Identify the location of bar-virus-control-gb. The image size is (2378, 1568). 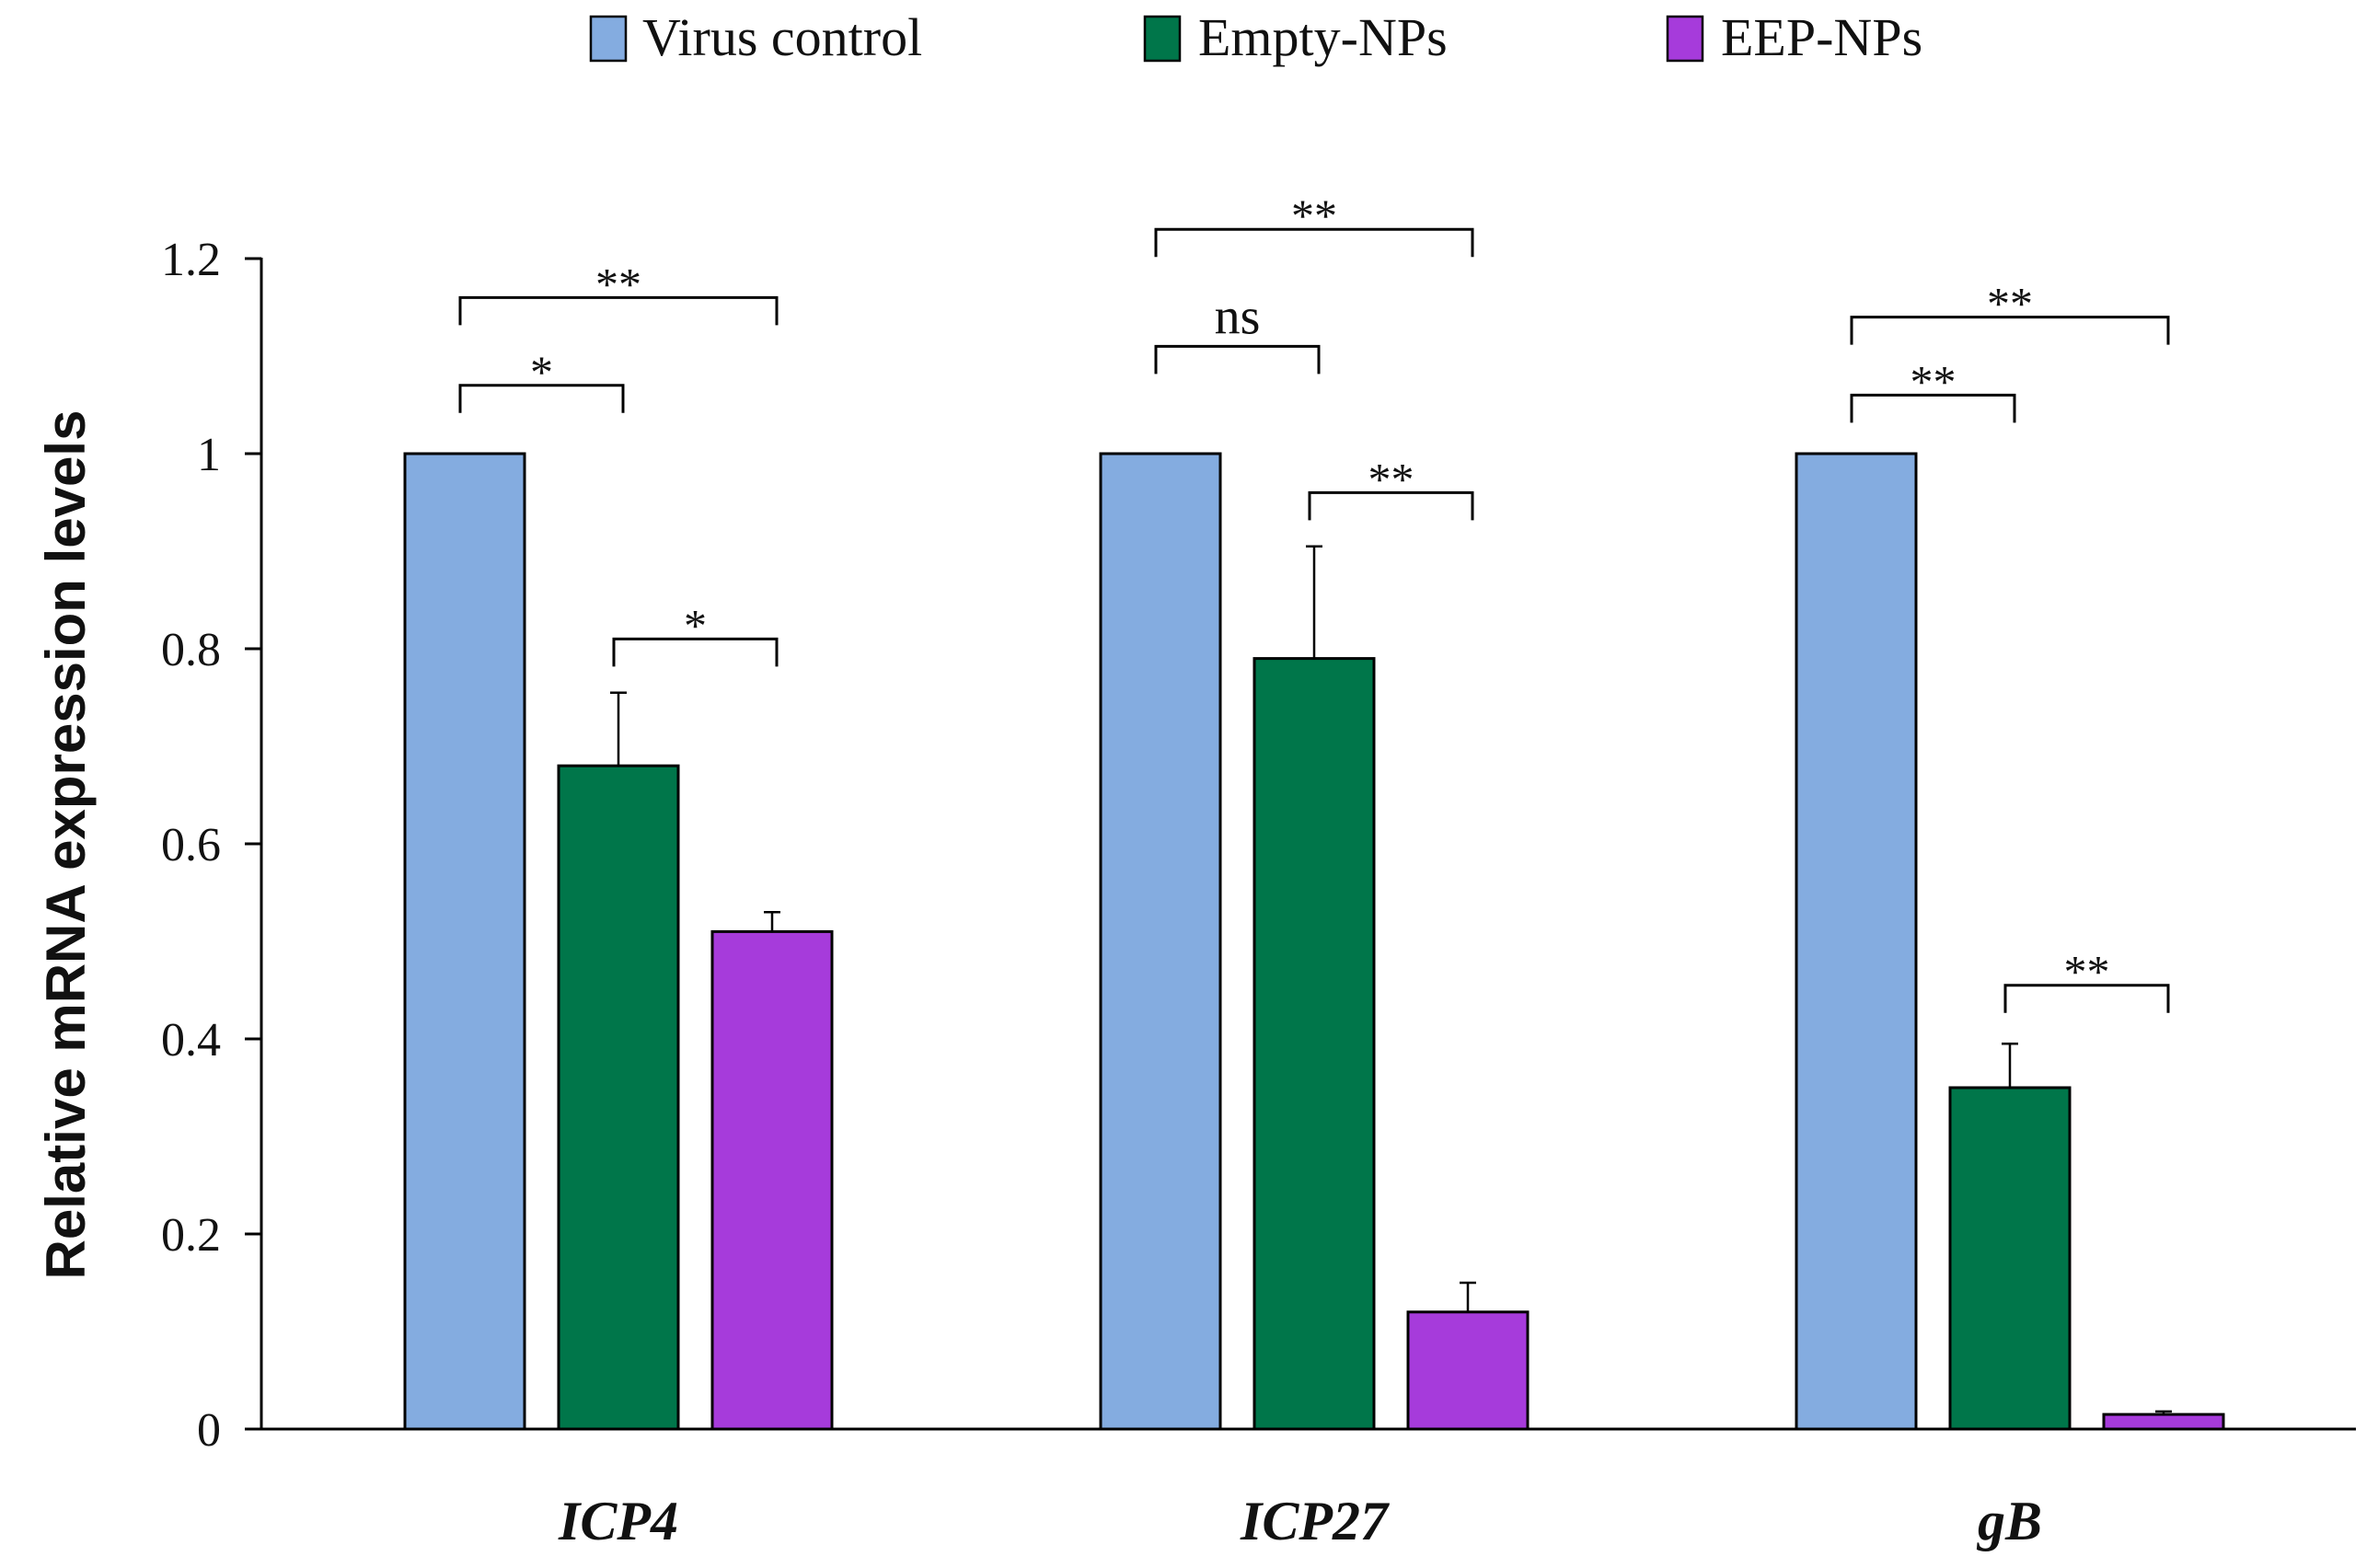
(1856, 941).